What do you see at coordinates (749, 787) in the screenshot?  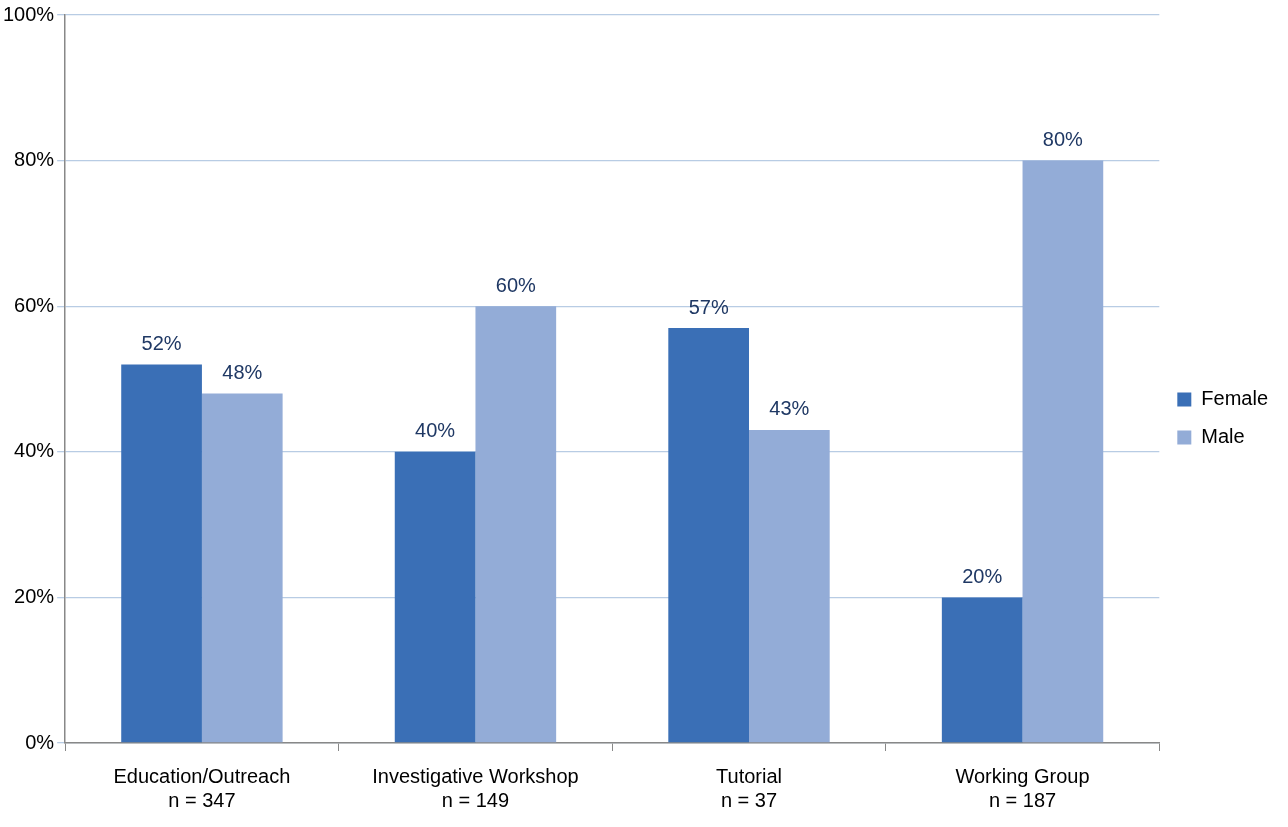 I see `x-tick-label: Tutorial n = 37` at bounding box center [749, 787].